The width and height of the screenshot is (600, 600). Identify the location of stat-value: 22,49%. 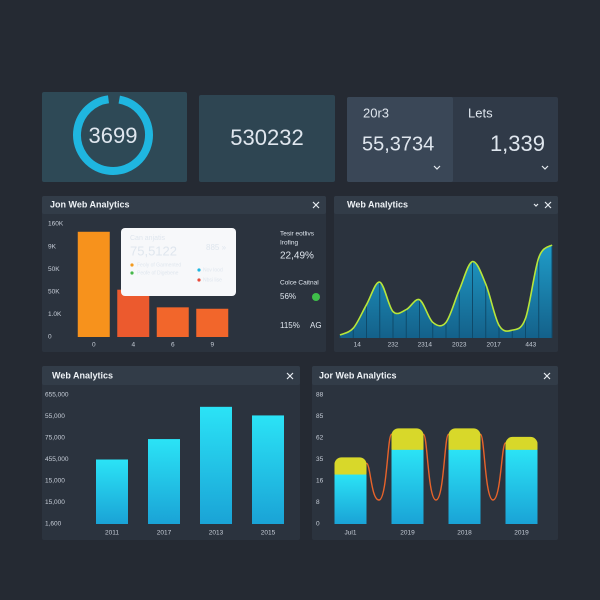
(297, 256).